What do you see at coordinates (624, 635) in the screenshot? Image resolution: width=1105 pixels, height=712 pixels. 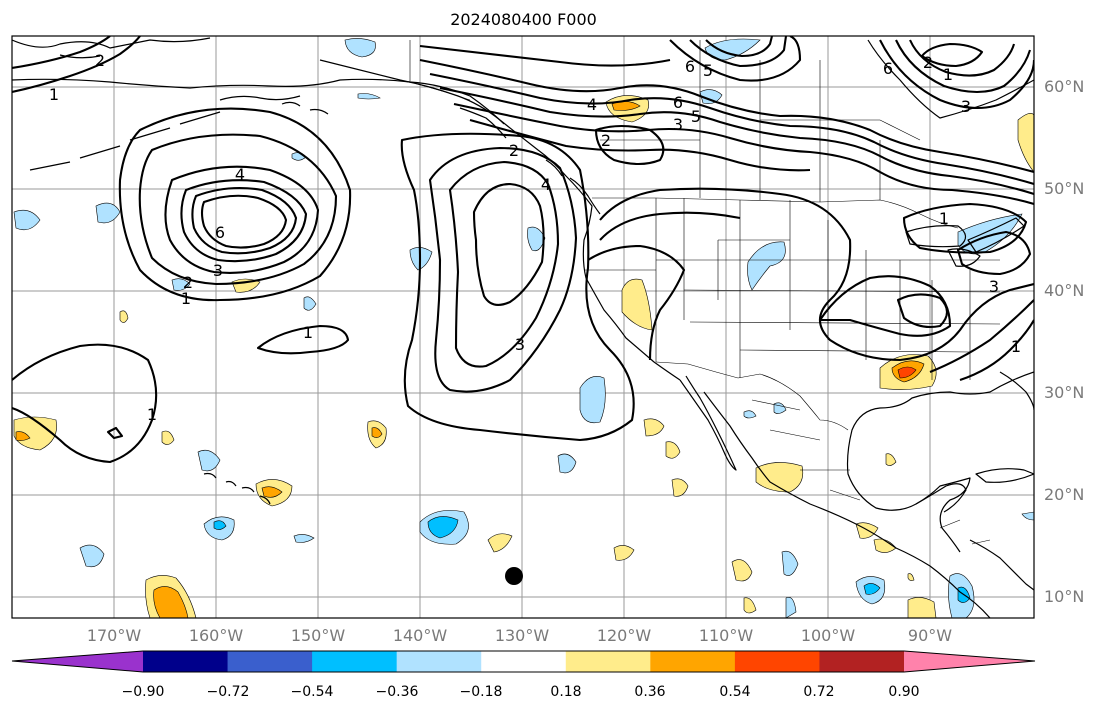 I see `lon-label: 120°W` at bounding box center [624, 635].